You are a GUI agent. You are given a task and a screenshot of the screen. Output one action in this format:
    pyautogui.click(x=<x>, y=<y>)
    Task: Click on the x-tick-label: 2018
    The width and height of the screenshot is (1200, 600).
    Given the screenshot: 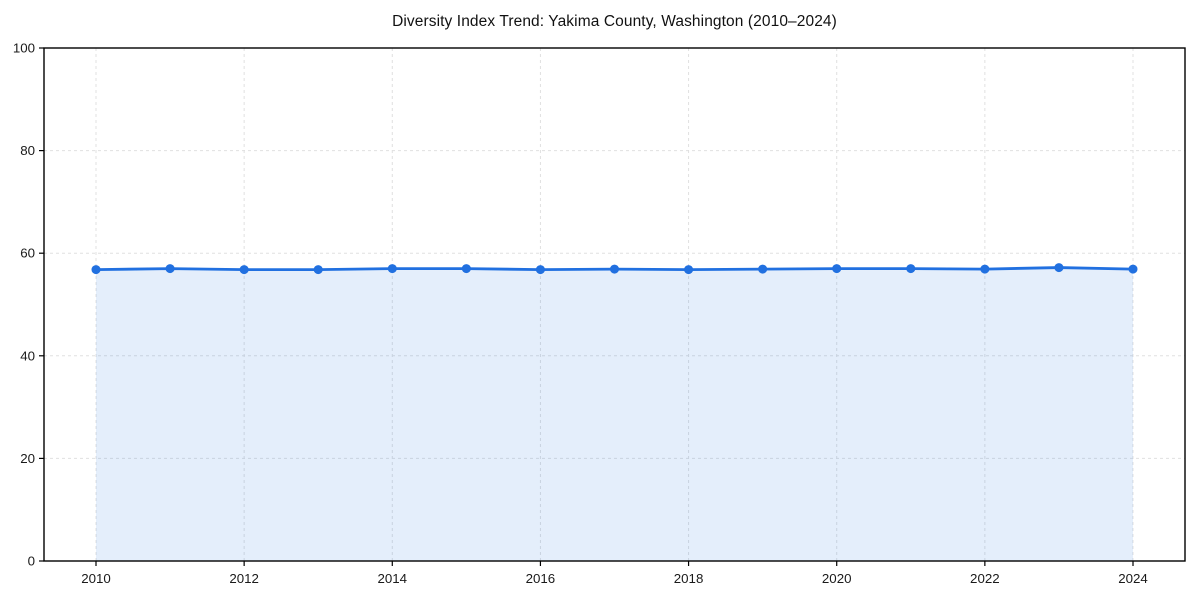 What is the action you would take?
    pyautogui.click(x=689, y=578)
    